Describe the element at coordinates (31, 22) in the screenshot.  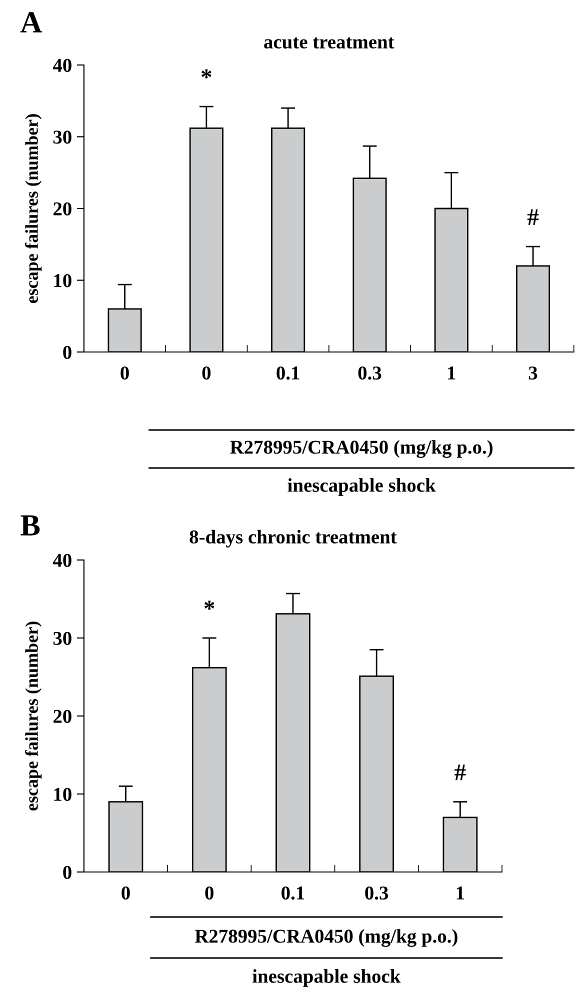
I see `text: A` at that location.